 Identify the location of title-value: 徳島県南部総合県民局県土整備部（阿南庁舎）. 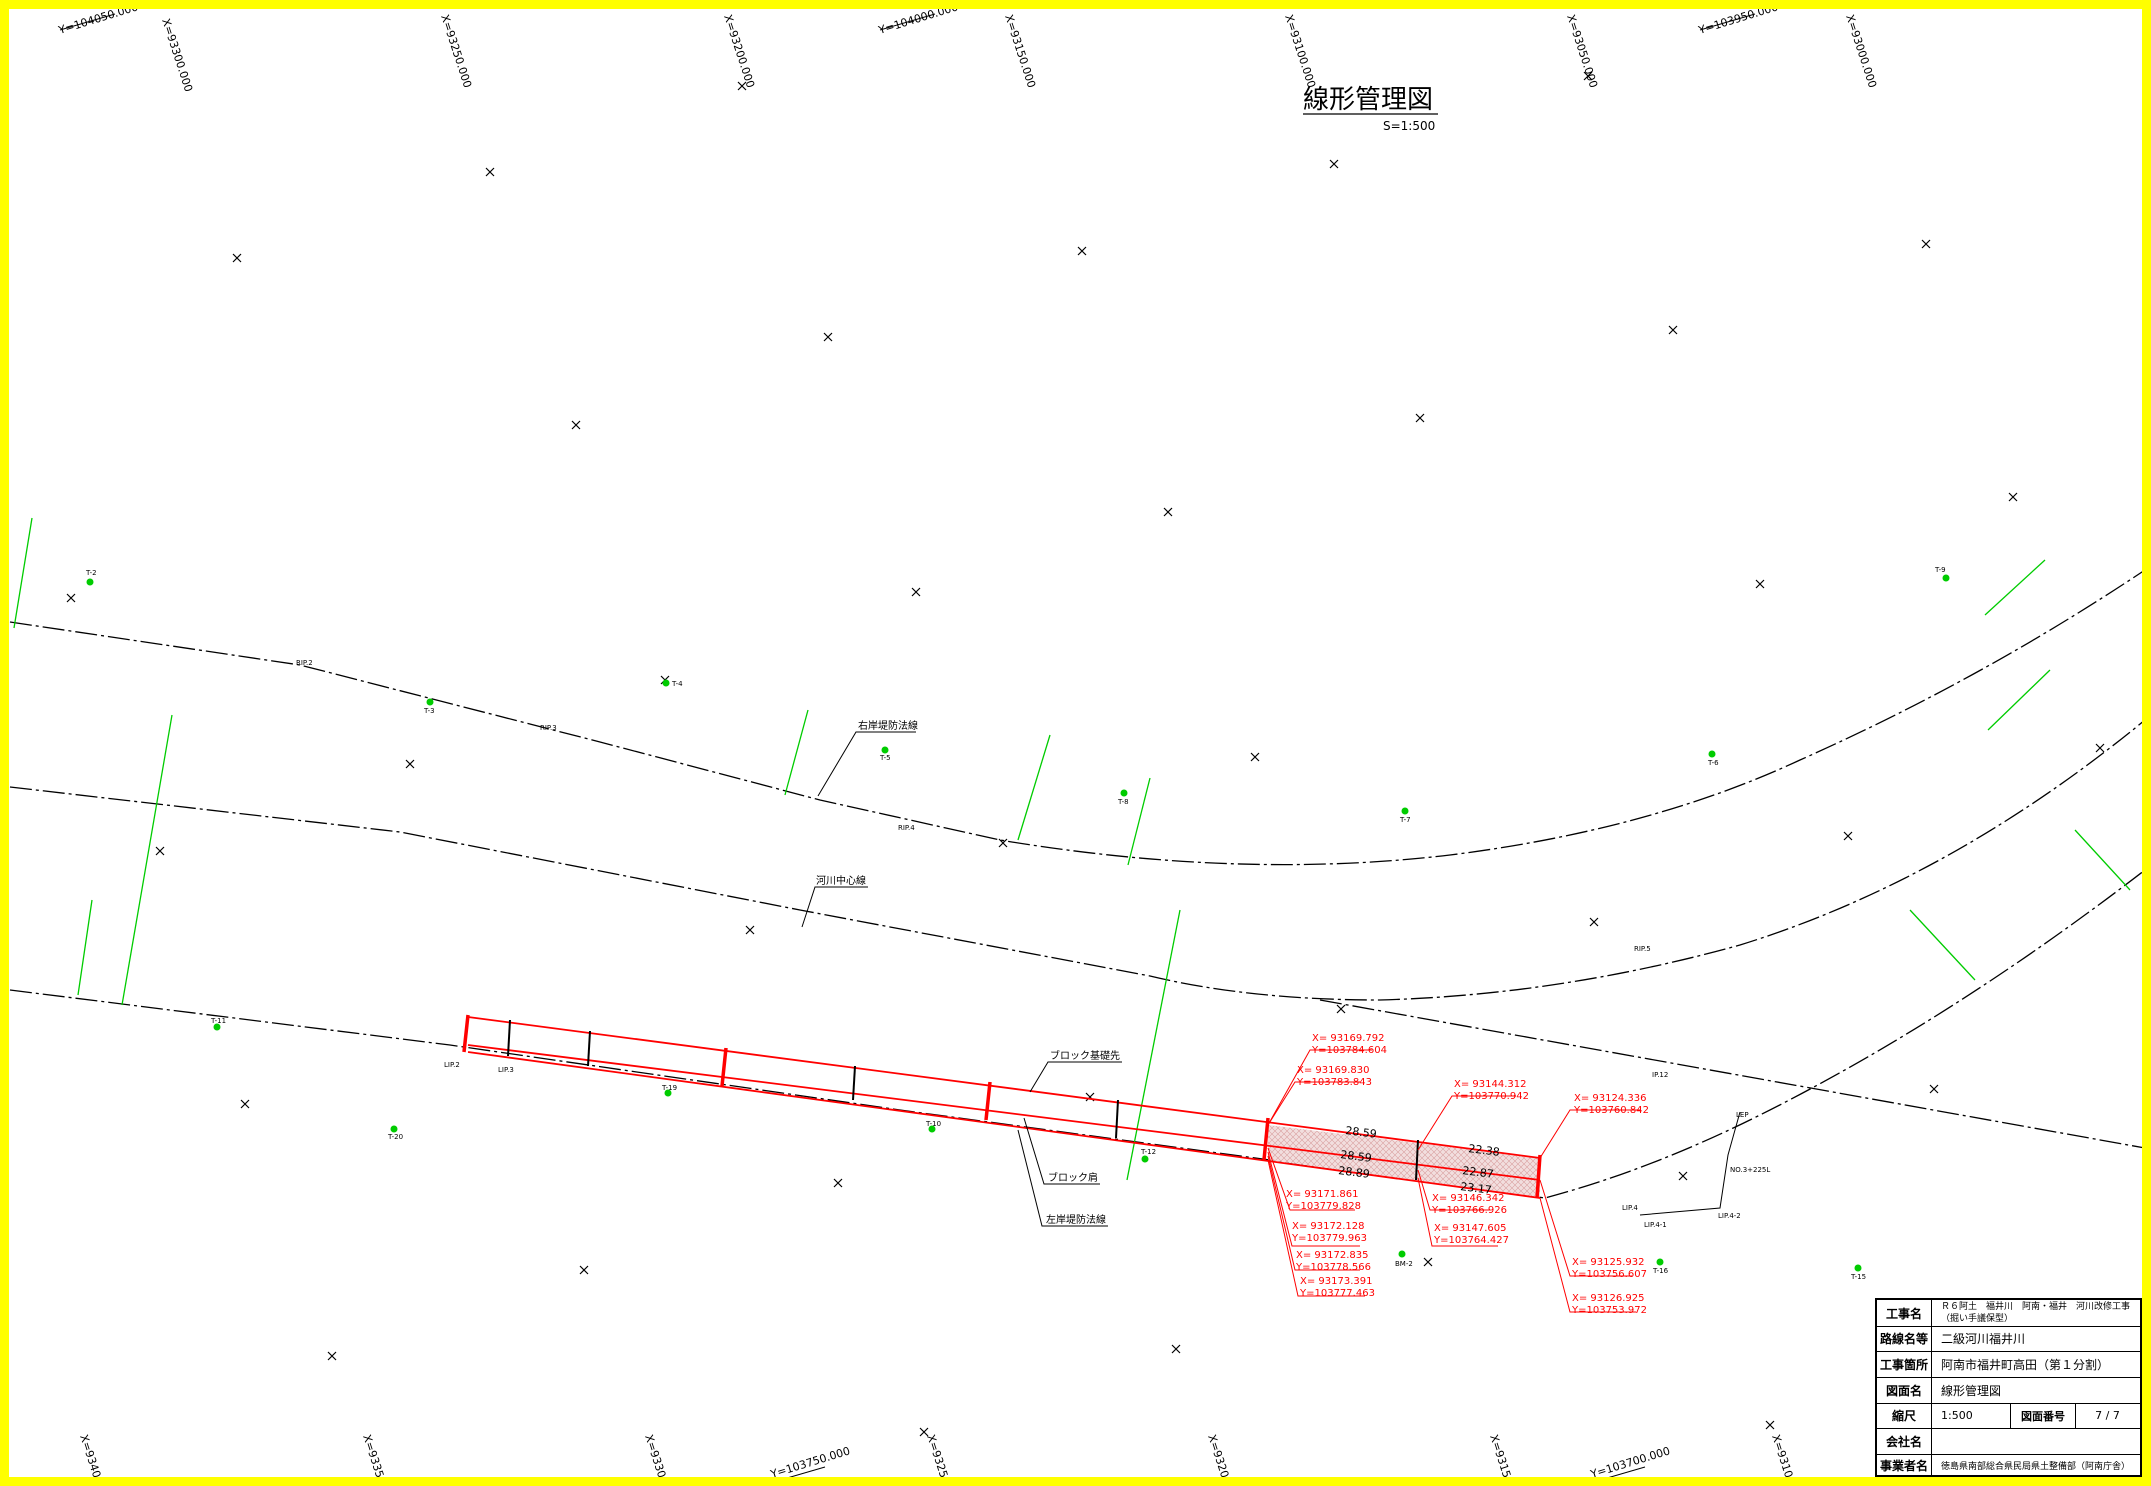
(2036, 1467).